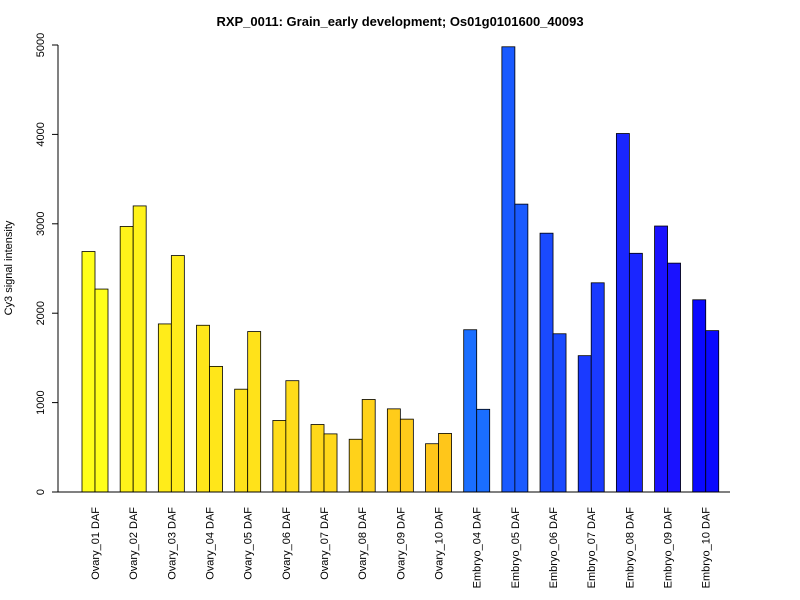 Image resolution: width=800 pixels, height=600 pixels. What do you see at coordinates (172, 543) in the screenshot?
I see `x-tick-label-3: Ovary_03 DAF` at bounding box center [172, 543].